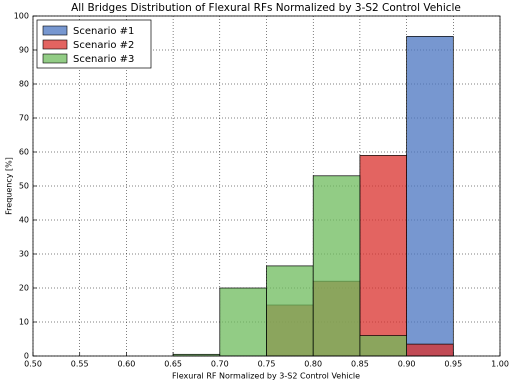 Image resolution: width=514 pixels, height=384 pixels. What do you see at coordinates (500, 364) in the screenshot?
I see `x-tick-label: 1.00` at bounding box center [500, 364].